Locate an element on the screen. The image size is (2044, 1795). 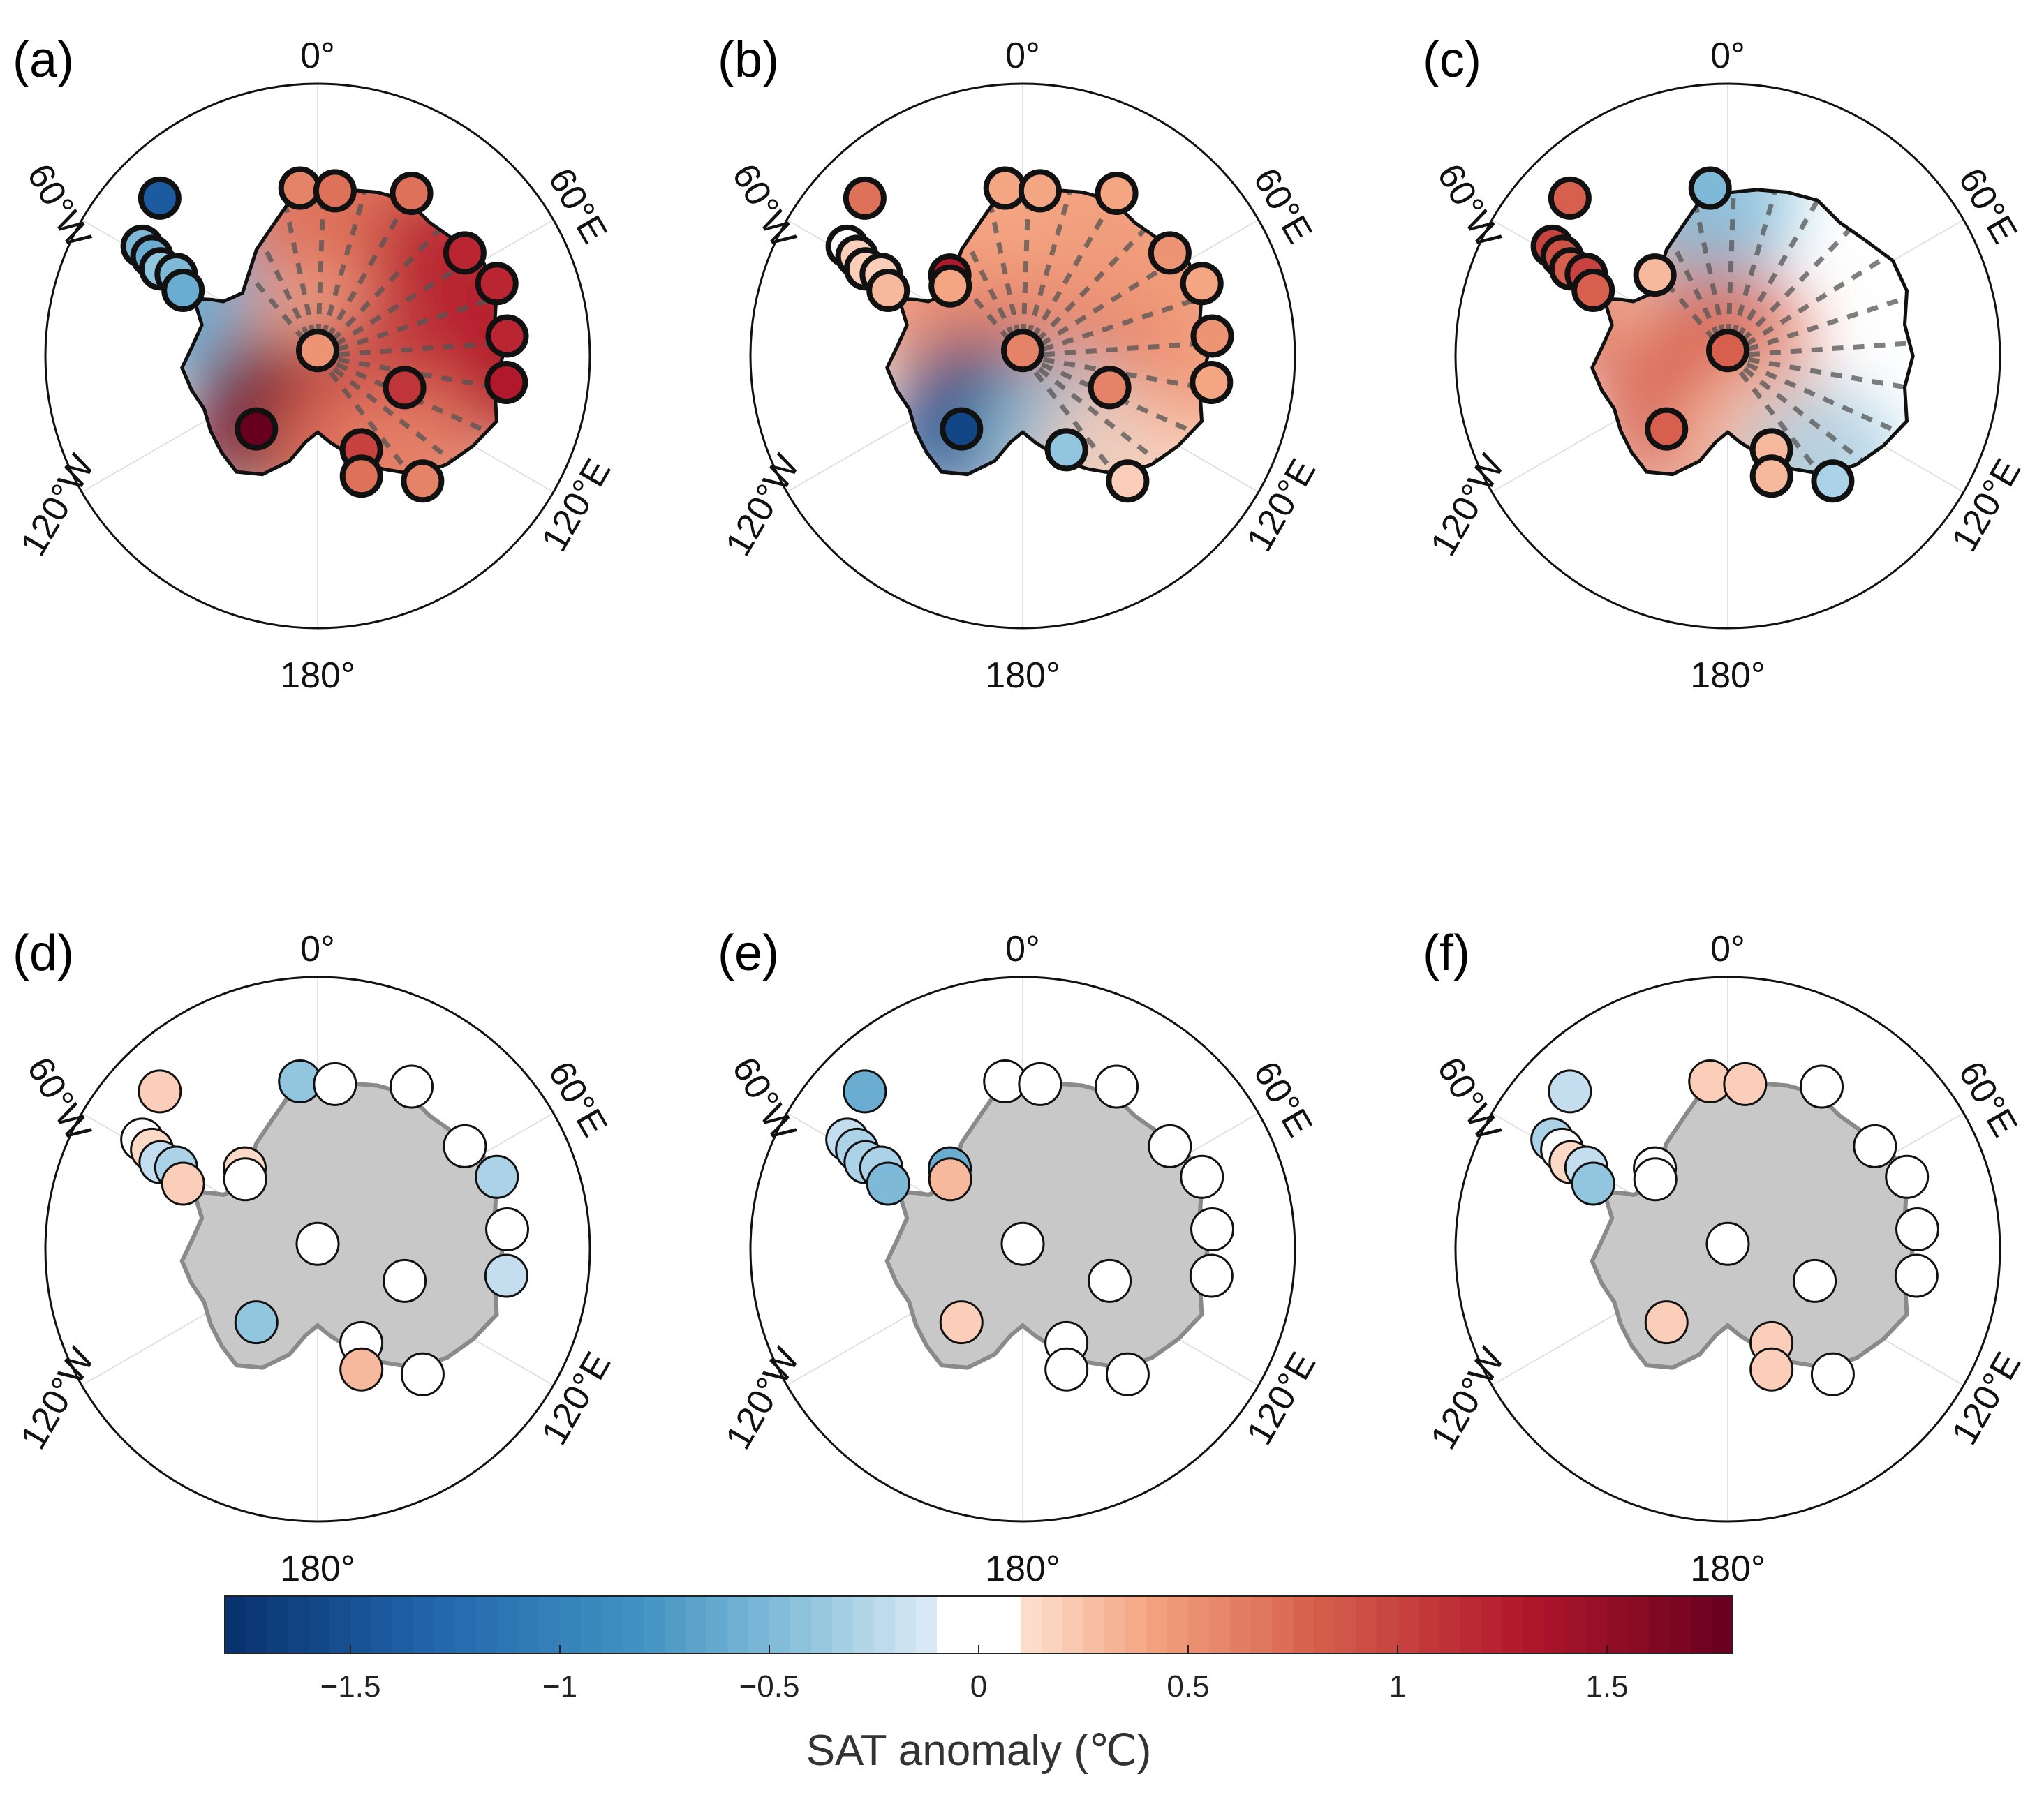
map-boundary is located at coordinates (1727, 356).